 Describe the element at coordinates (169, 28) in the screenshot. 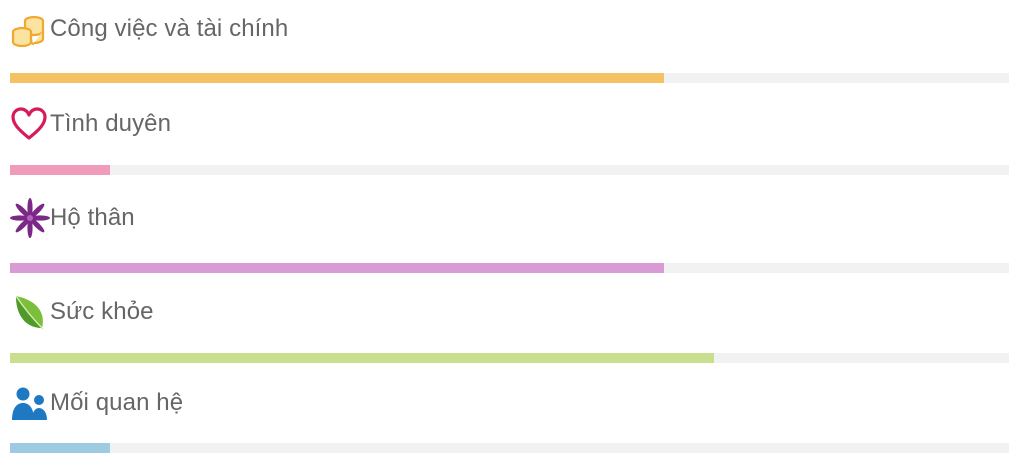

I see `category-label: Công việc và tài chính` at that location.